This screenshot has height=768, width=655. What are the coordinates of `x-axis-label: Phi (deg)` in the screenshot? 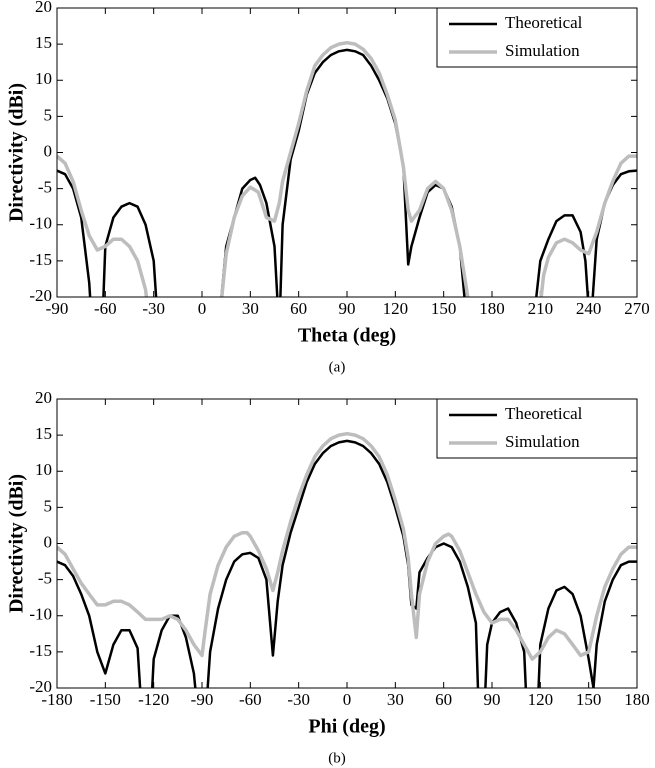 It's located at (346, 727).